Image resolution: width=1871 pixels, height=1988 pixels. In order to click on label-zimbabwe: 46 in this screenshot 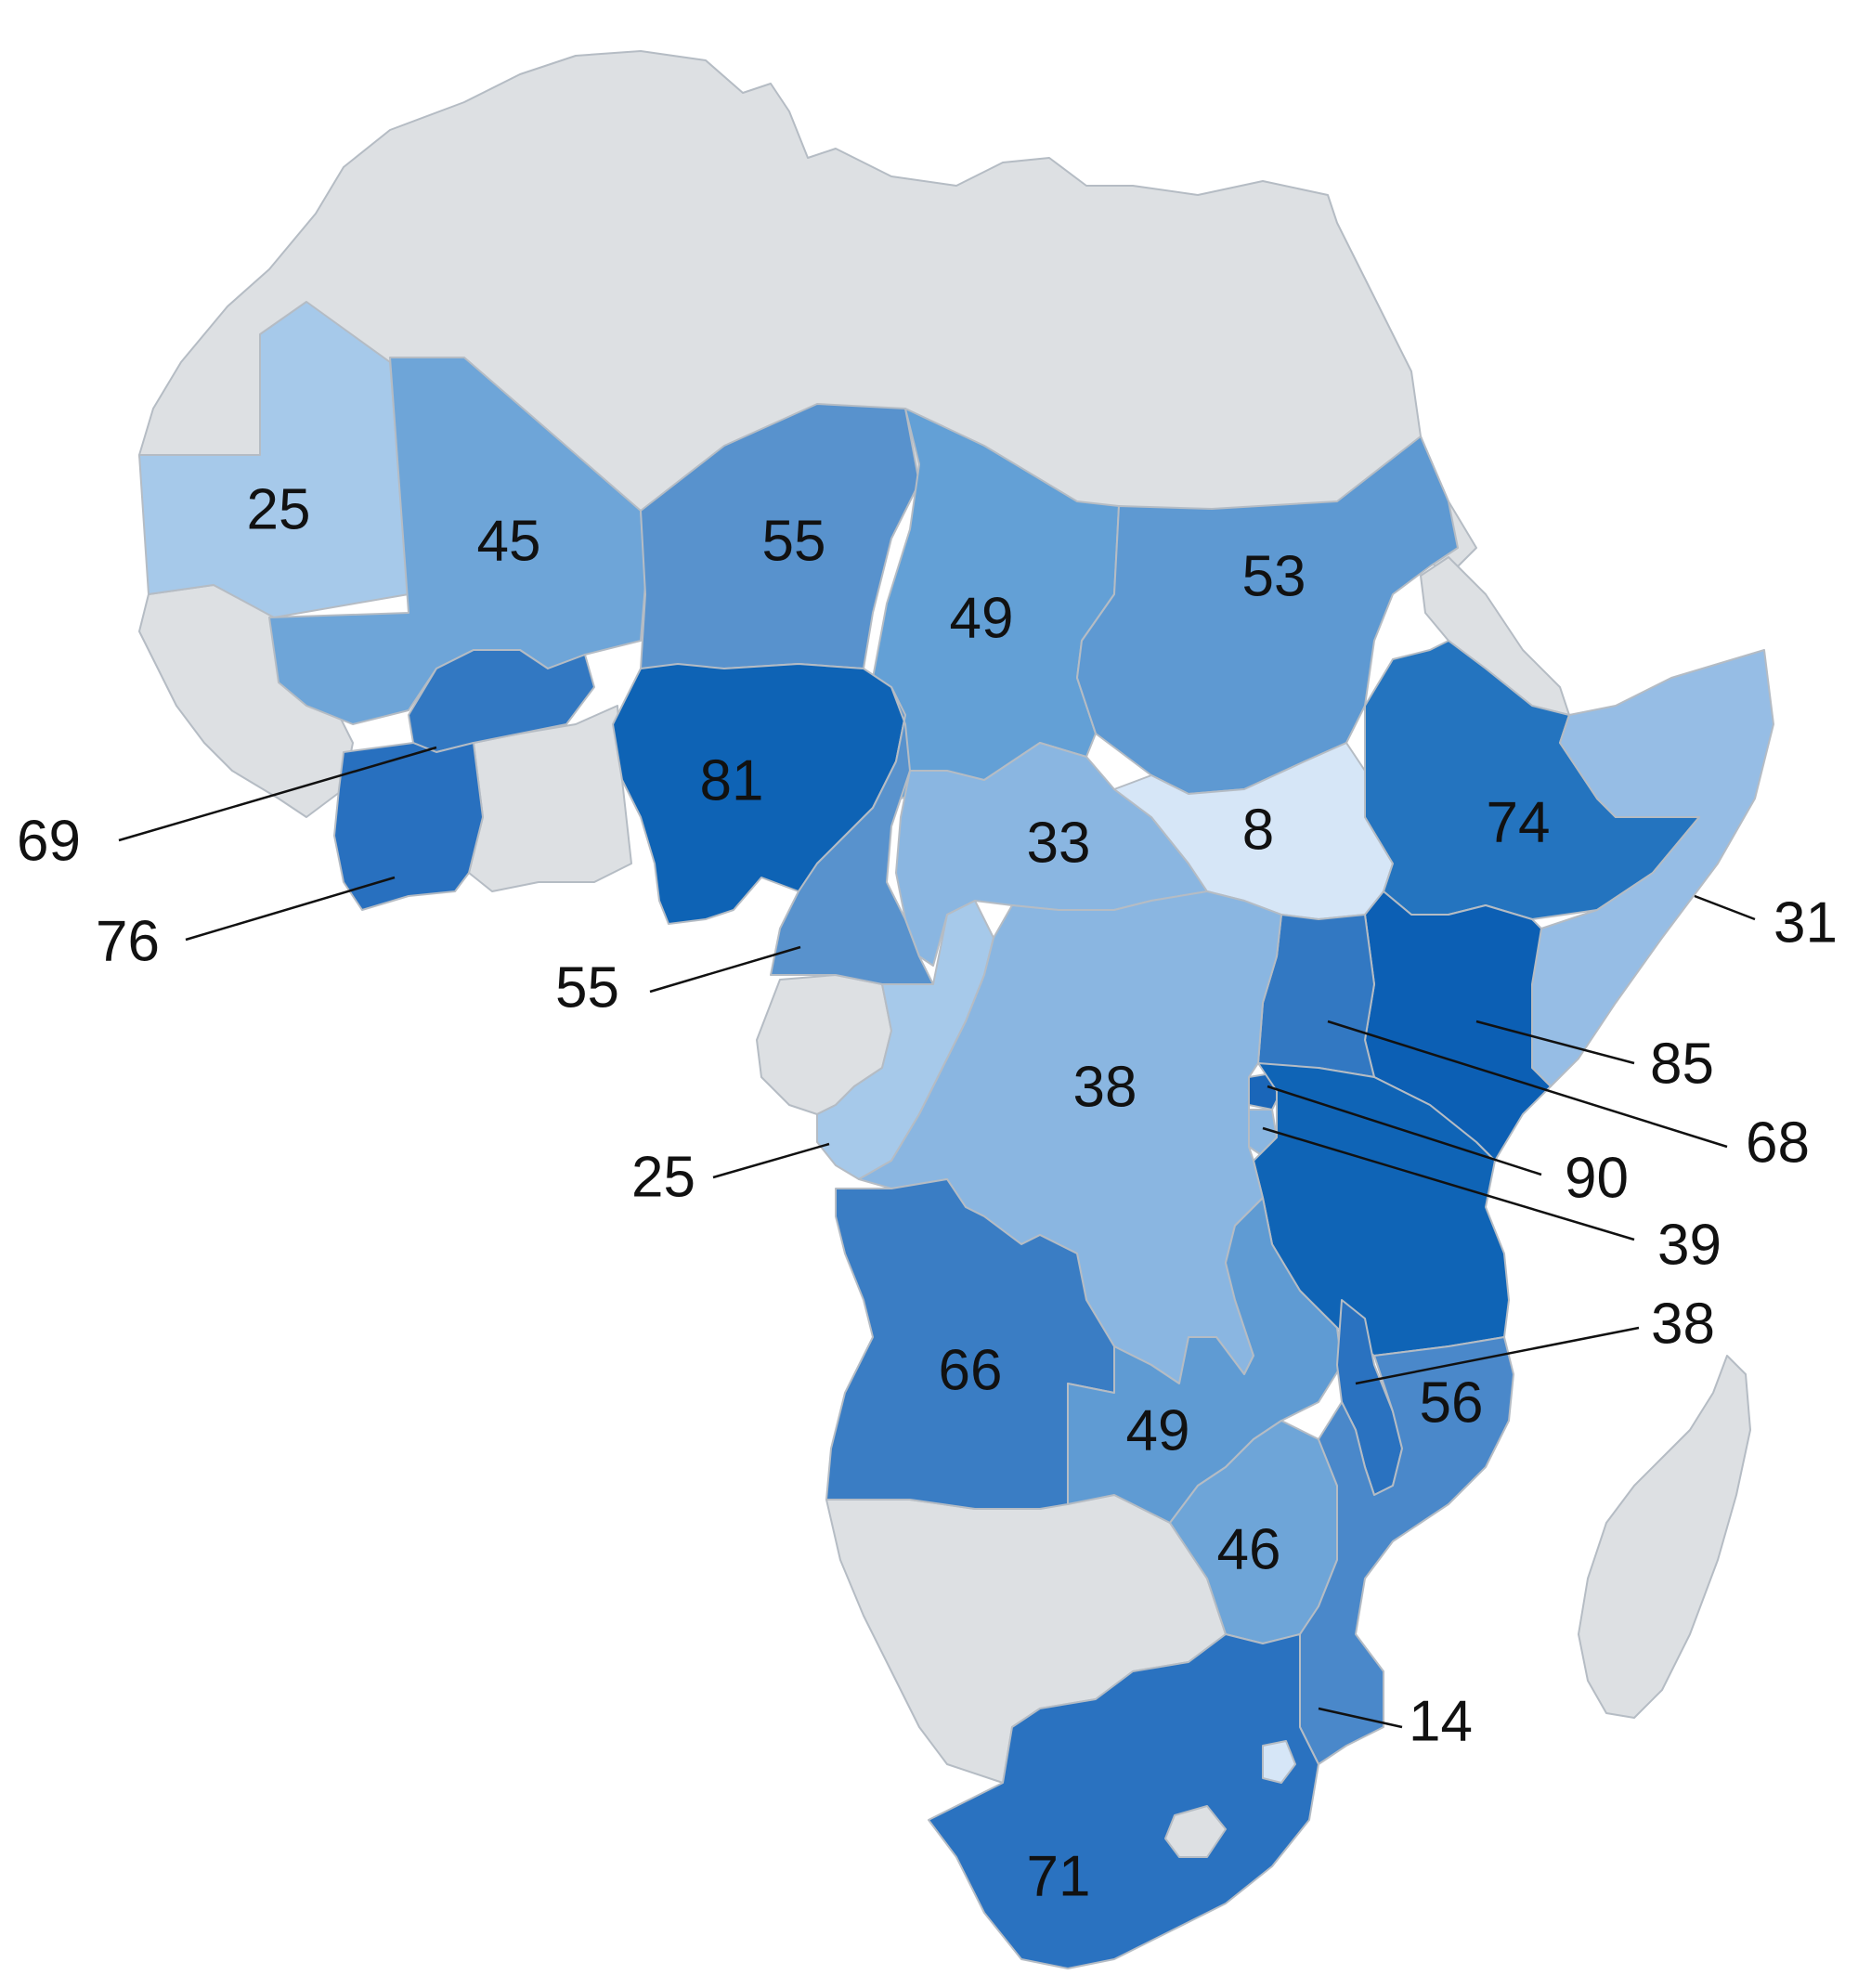, I will do `click(1249, 1549)`.